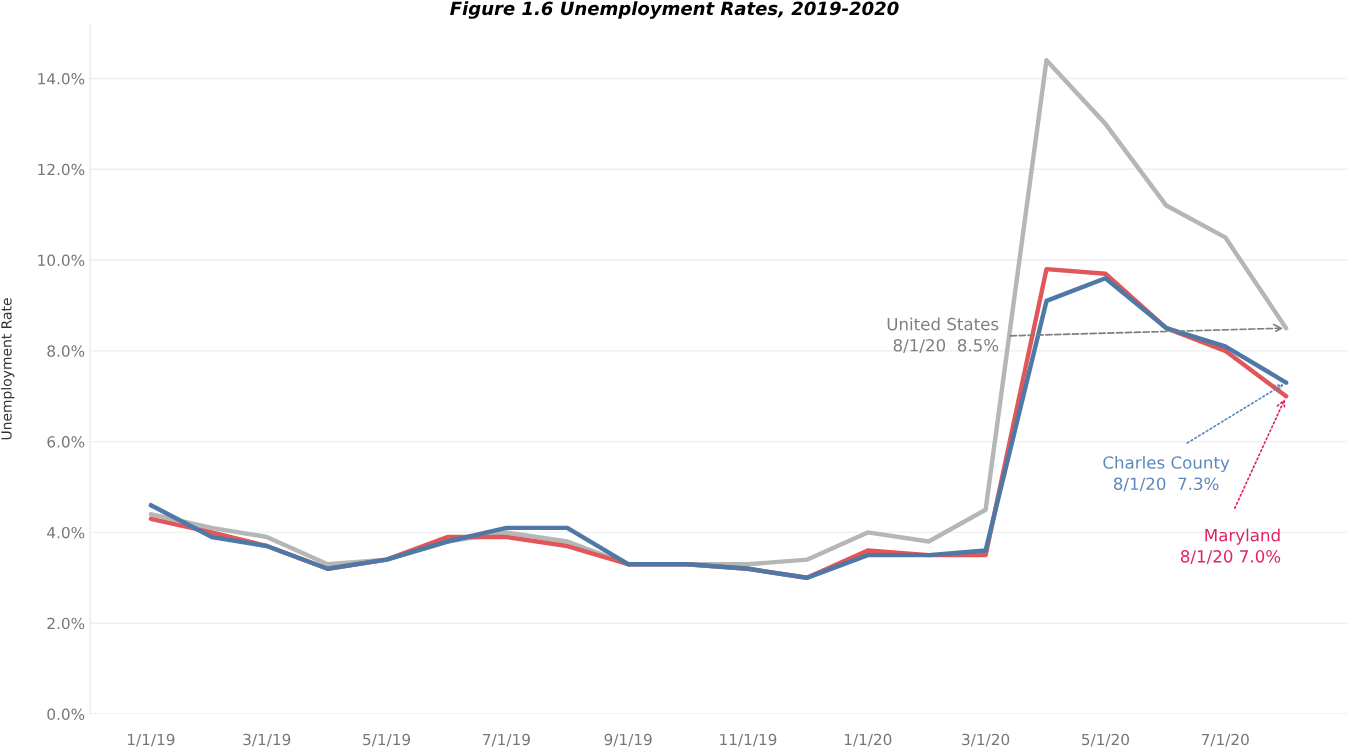 The image size is (1349, 756). Describe the element at coordinates (61, 260) in the screenshot. I see `y-tick-label: 10.0%` at that location.